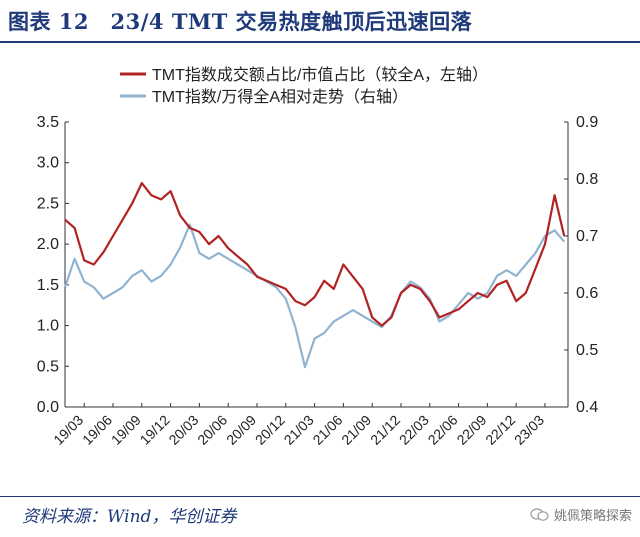 Image resolution: width=640 pixels, height=537 pixels. Describe the element at coordinates (48, 407) in the screenshot. I see `y-left-tick-label: 0.0` at that location.